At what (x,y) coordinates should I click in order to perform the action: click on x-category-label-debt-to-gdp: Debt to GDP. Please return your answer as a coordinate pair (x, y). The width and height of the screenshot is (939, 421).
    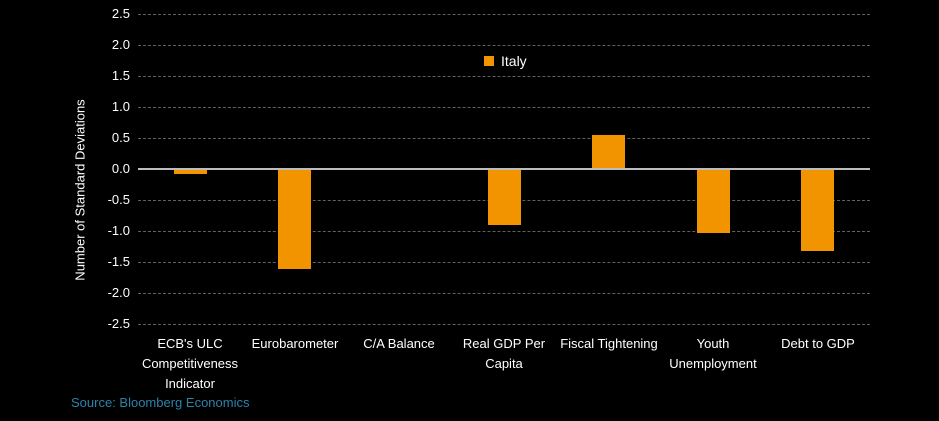
    Looking at the image, I should click on (818, 343).